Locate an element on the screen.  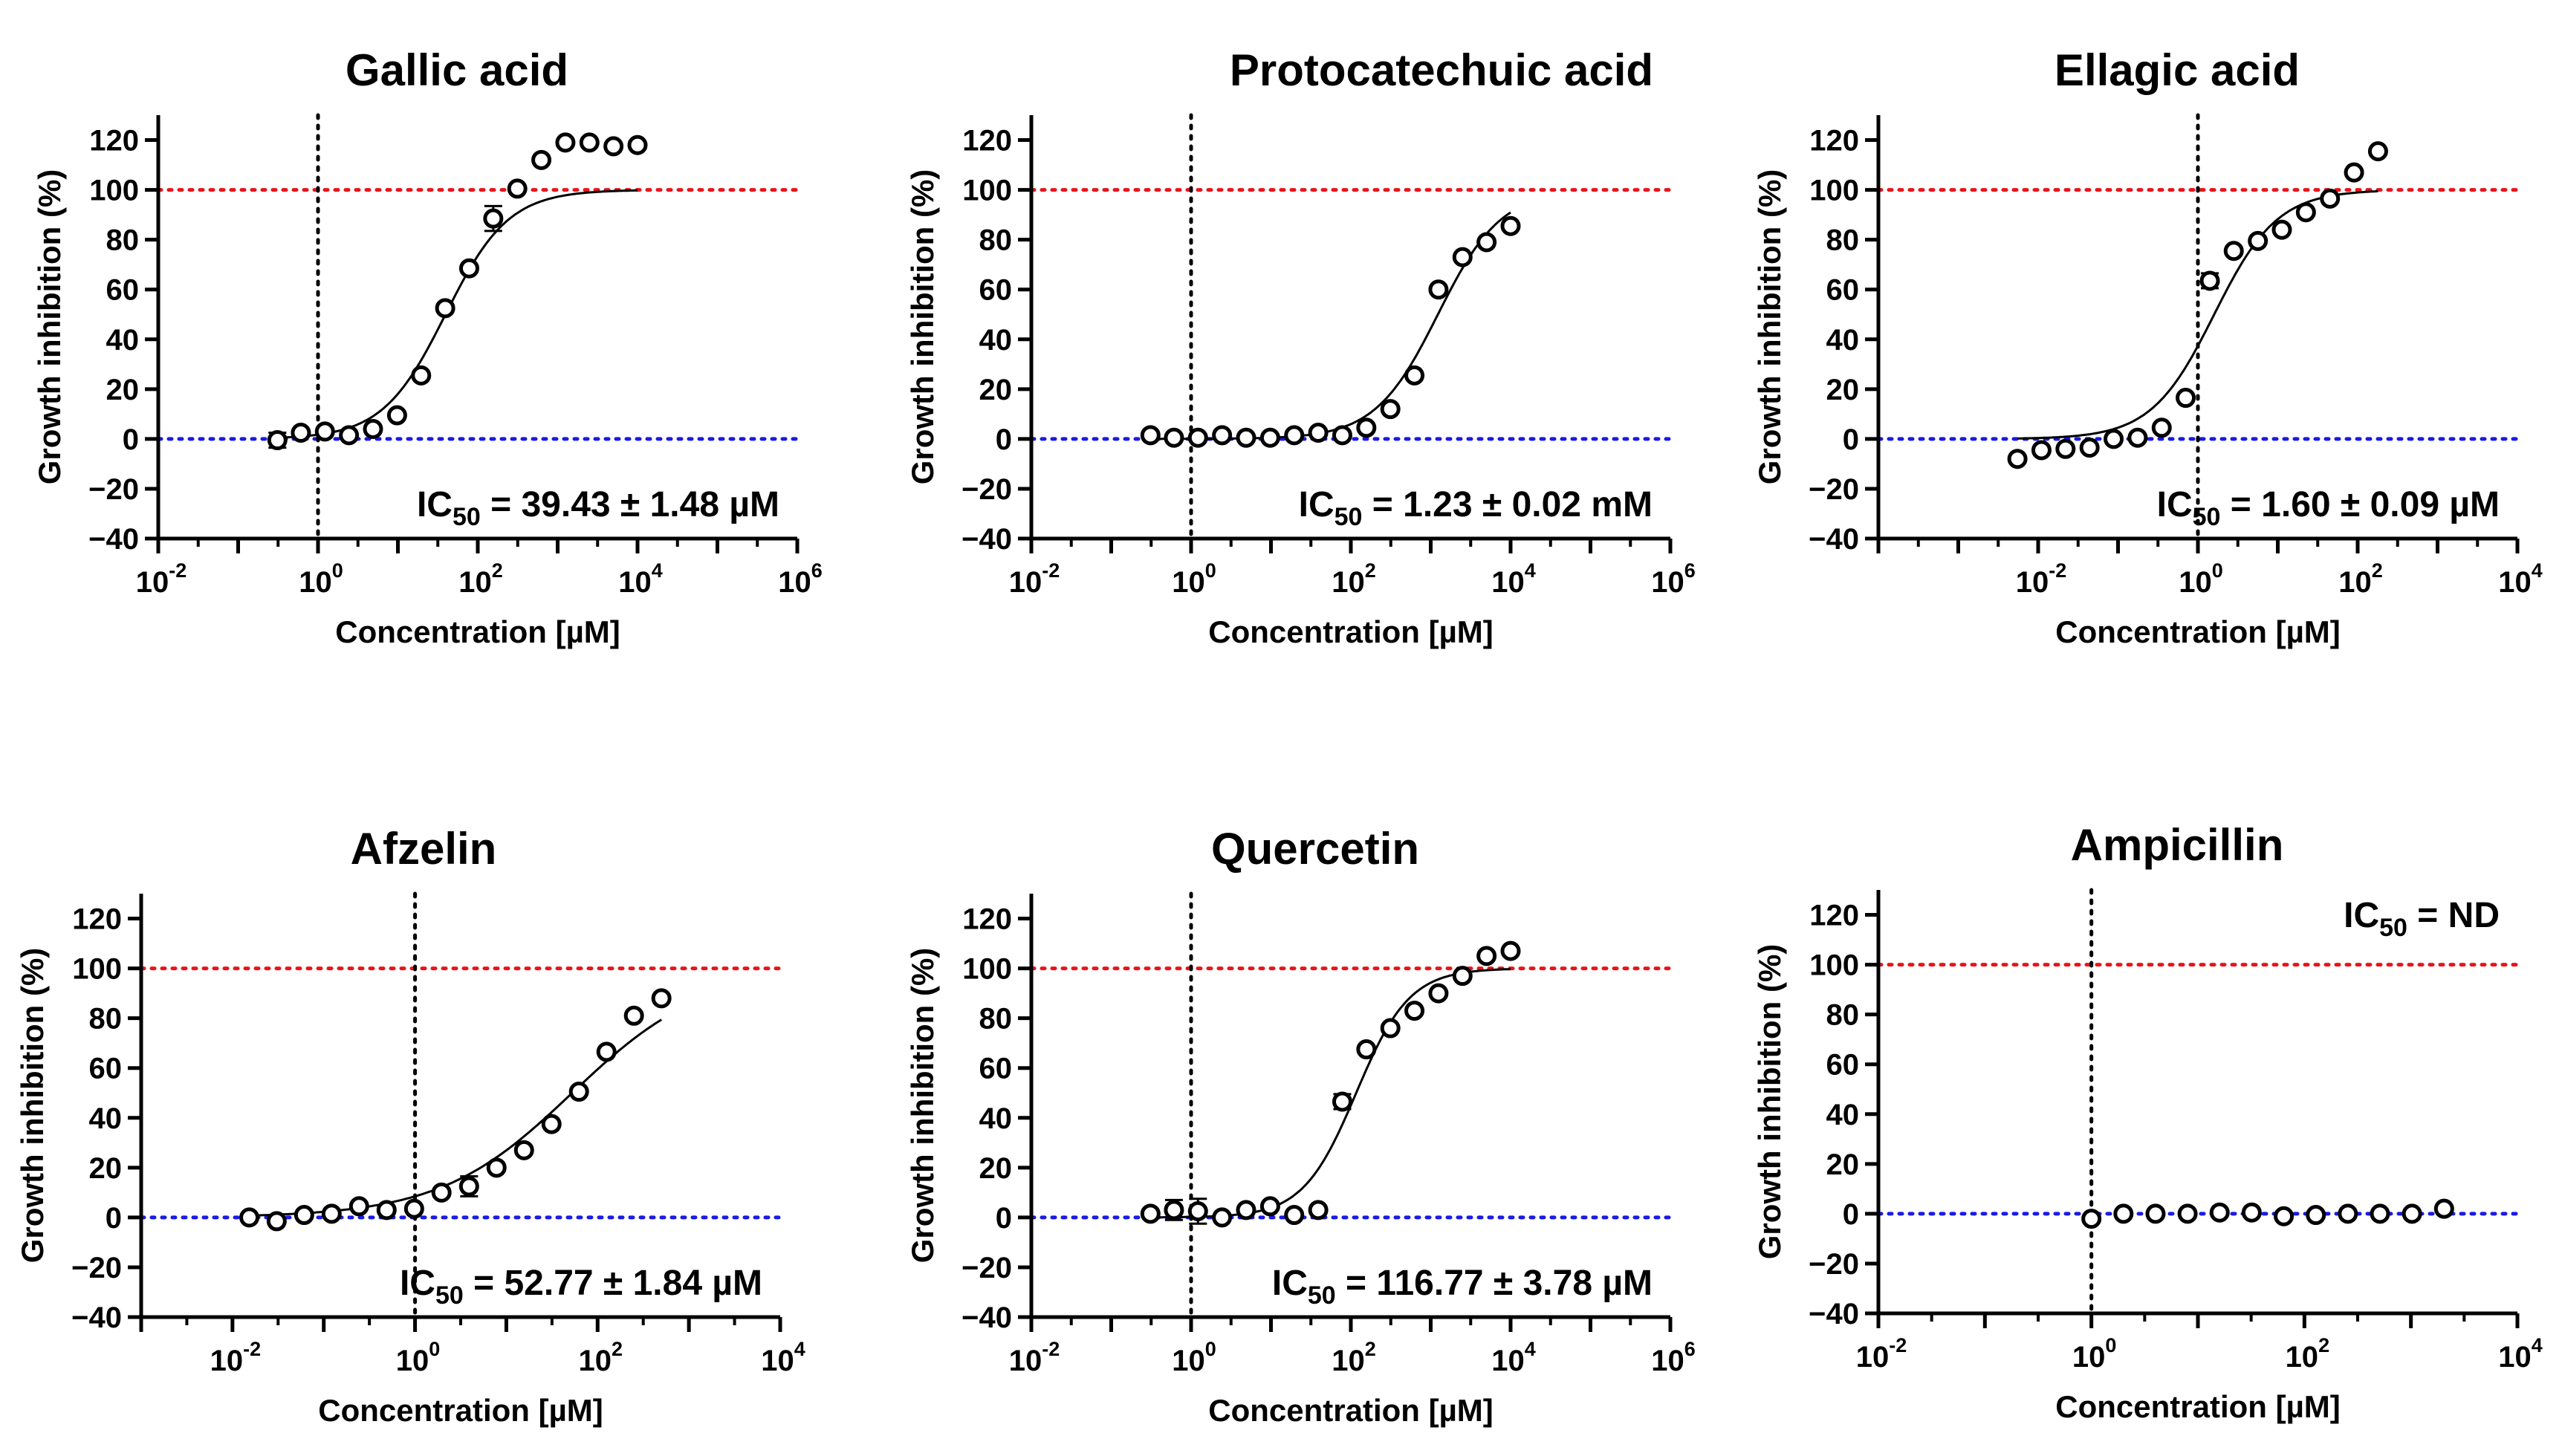
panel-title: Quercetin is located at coordinates (1315, 849).